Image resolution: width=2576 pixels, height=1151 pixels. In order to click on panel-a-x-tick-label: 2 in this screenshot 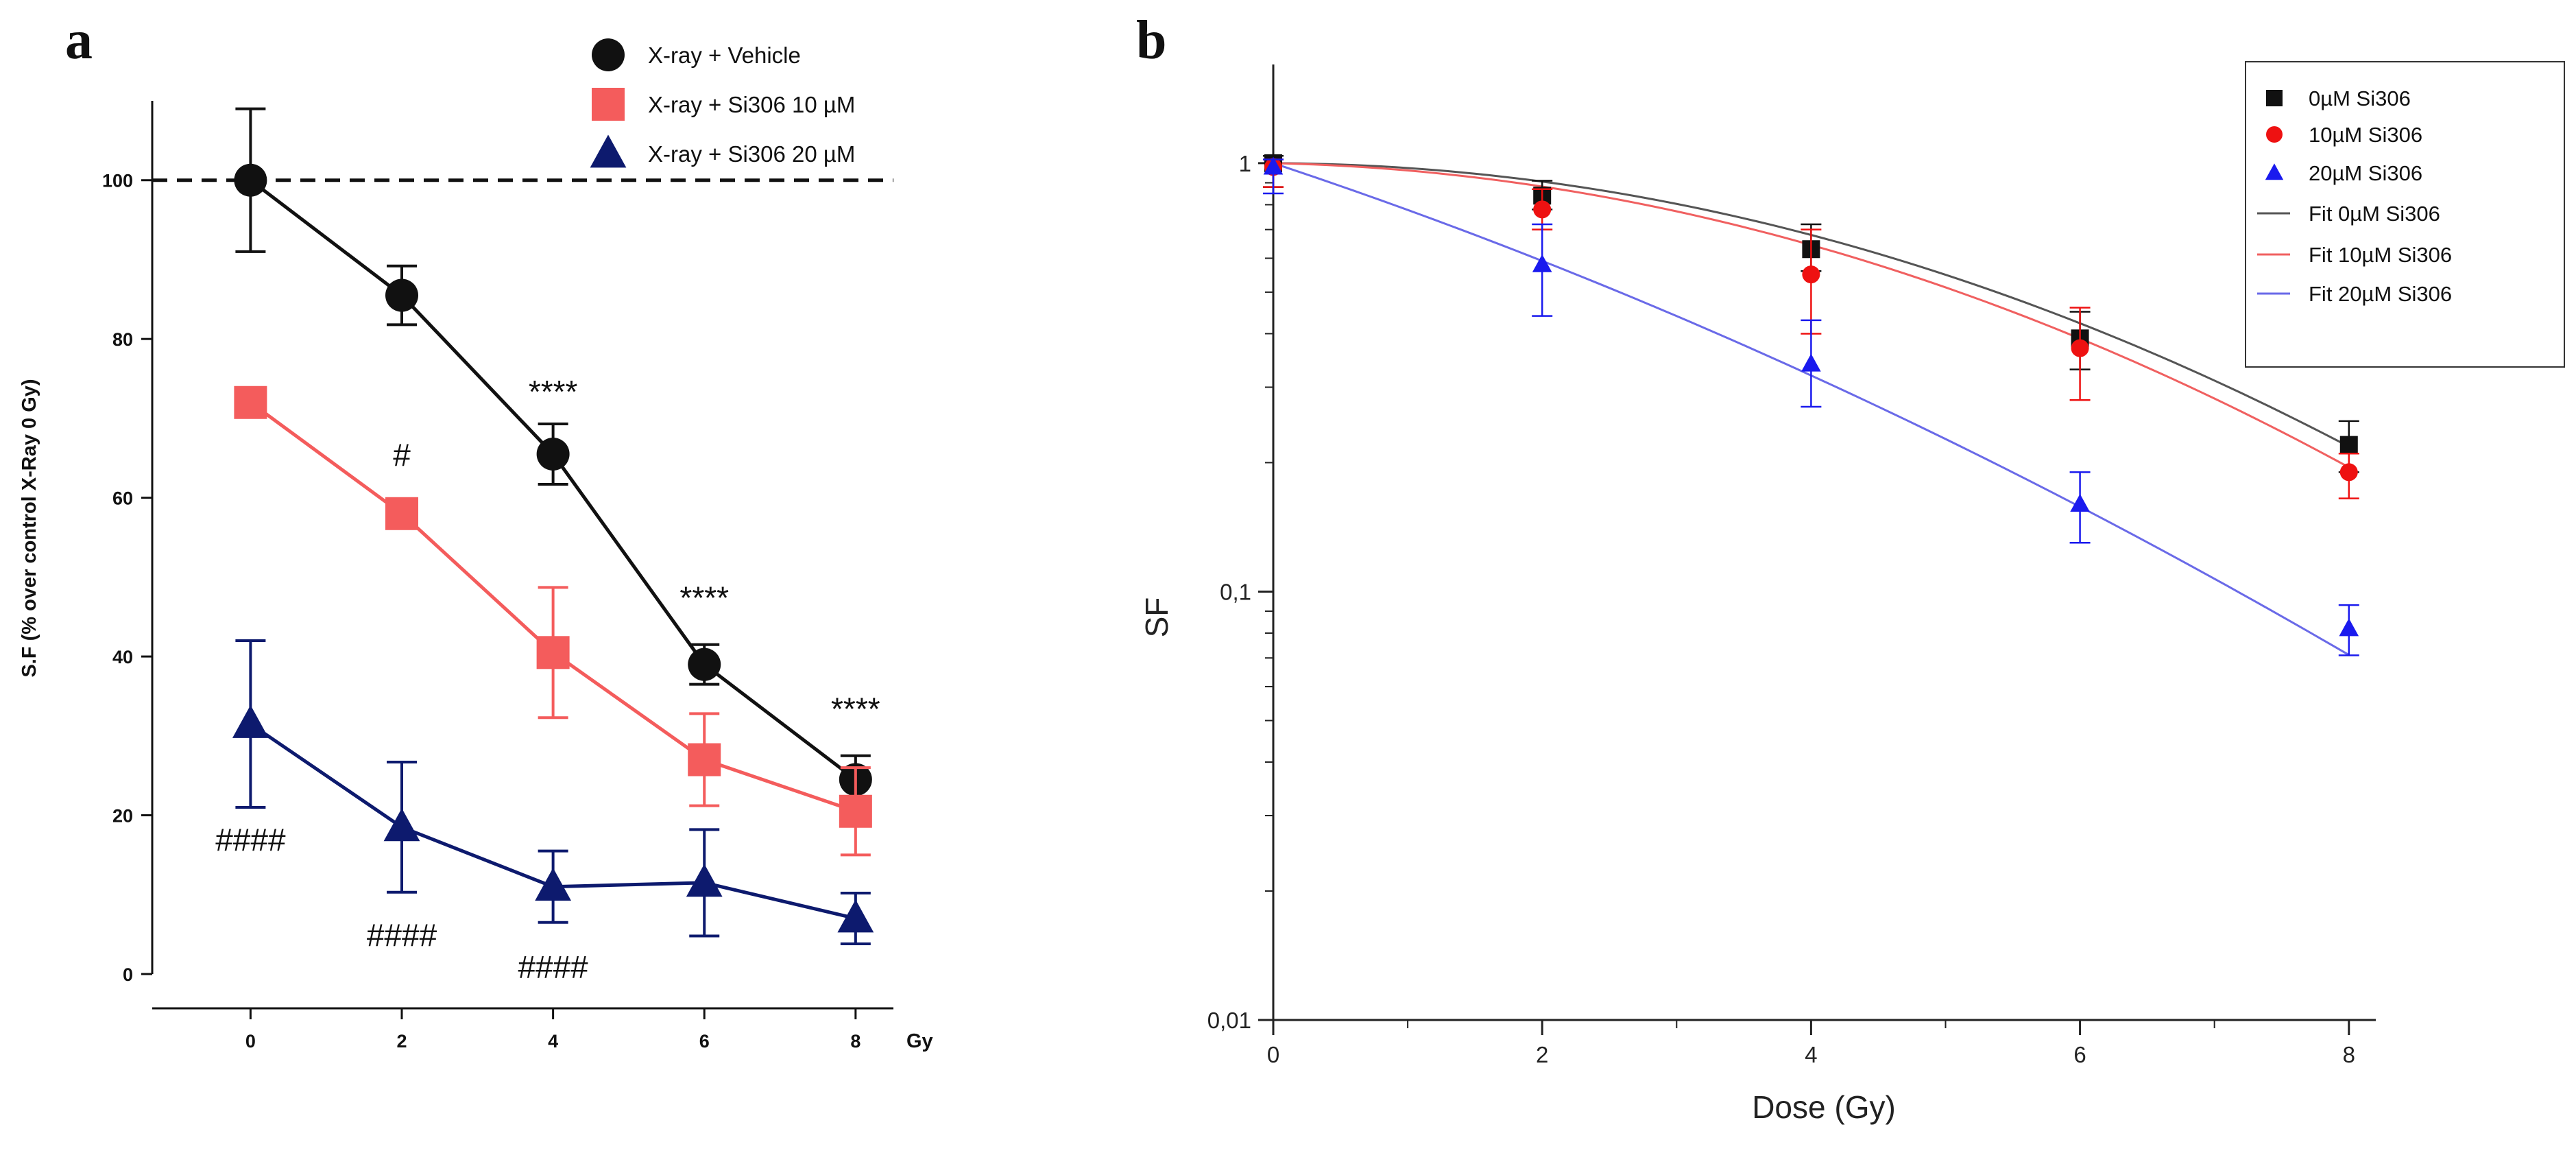, I will do `click(402, 1041)`.